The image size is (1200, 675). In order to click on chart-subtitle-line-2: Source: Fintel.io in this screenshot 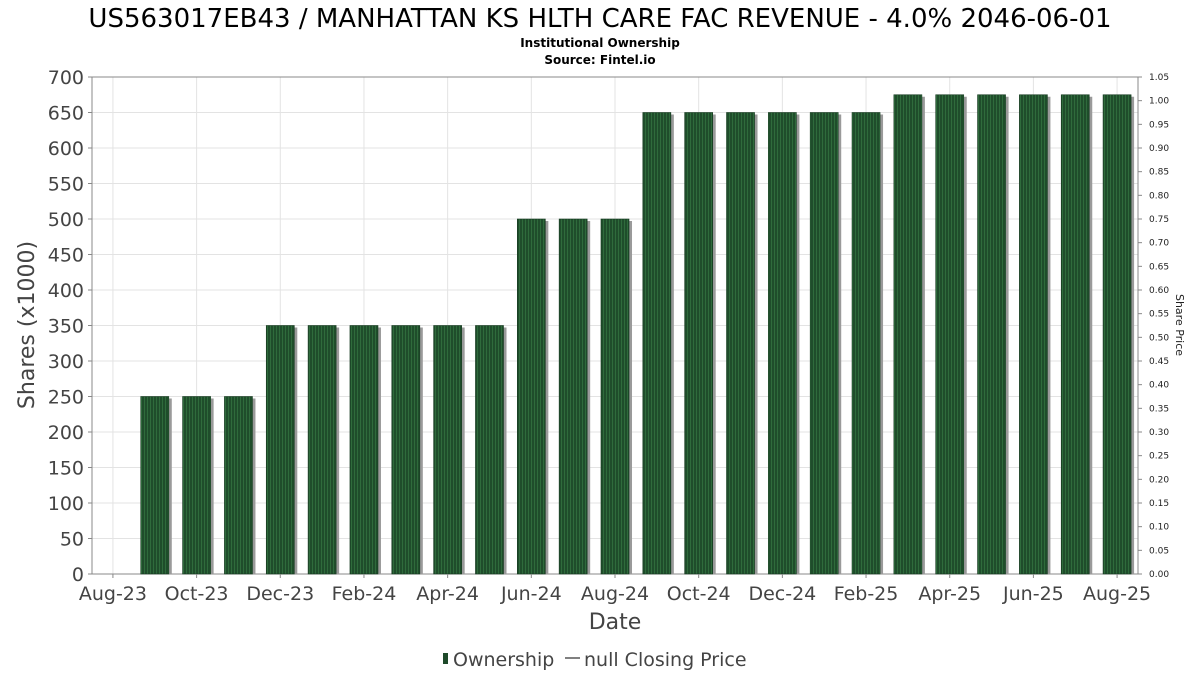, I will do `click(599, 60)`.